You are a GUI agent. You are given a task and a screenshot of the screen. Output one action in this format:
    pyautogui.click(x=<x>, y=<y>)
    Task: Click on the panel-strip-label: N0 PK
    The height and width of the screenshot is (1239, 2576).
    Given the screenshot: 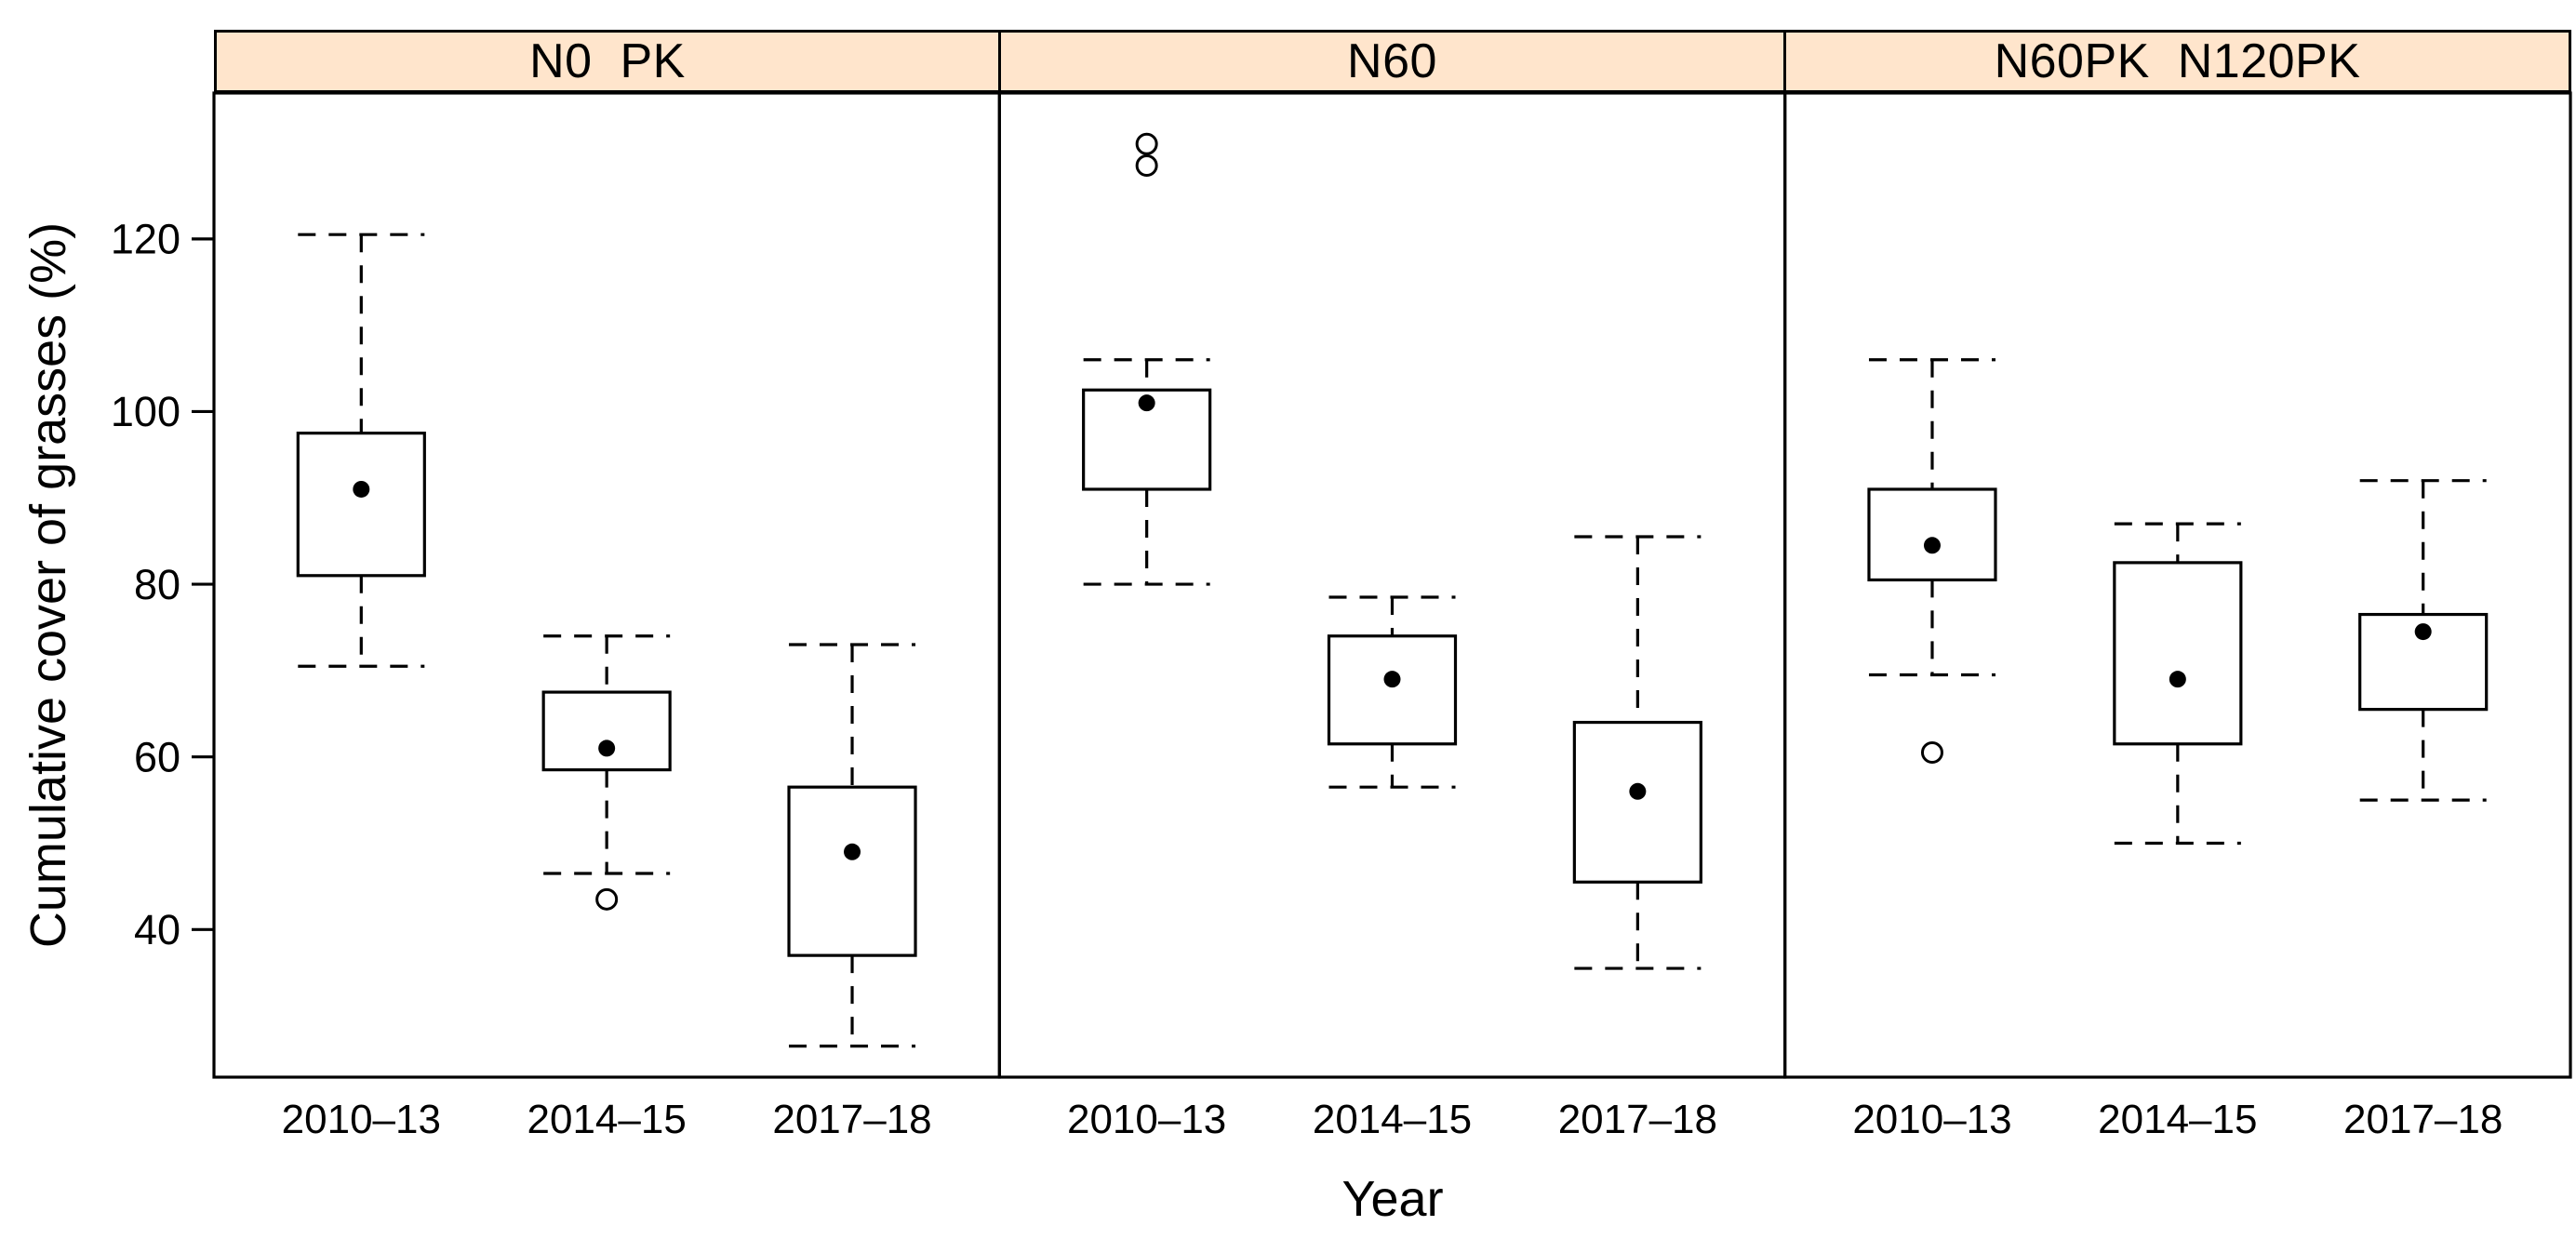 What is the action you would take?
    pyautogui.click(x=607, y=61)
    